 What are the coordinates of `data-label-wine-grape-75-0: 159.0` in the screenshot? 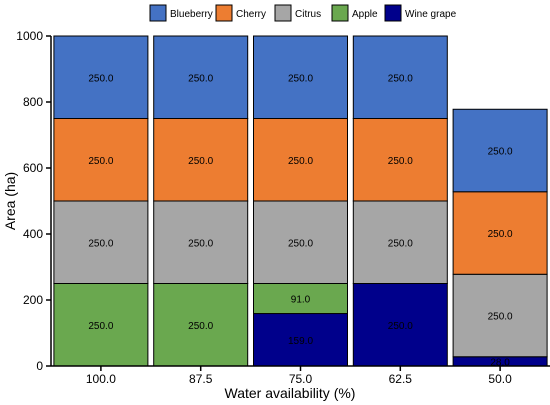 It's located at (300, 341).